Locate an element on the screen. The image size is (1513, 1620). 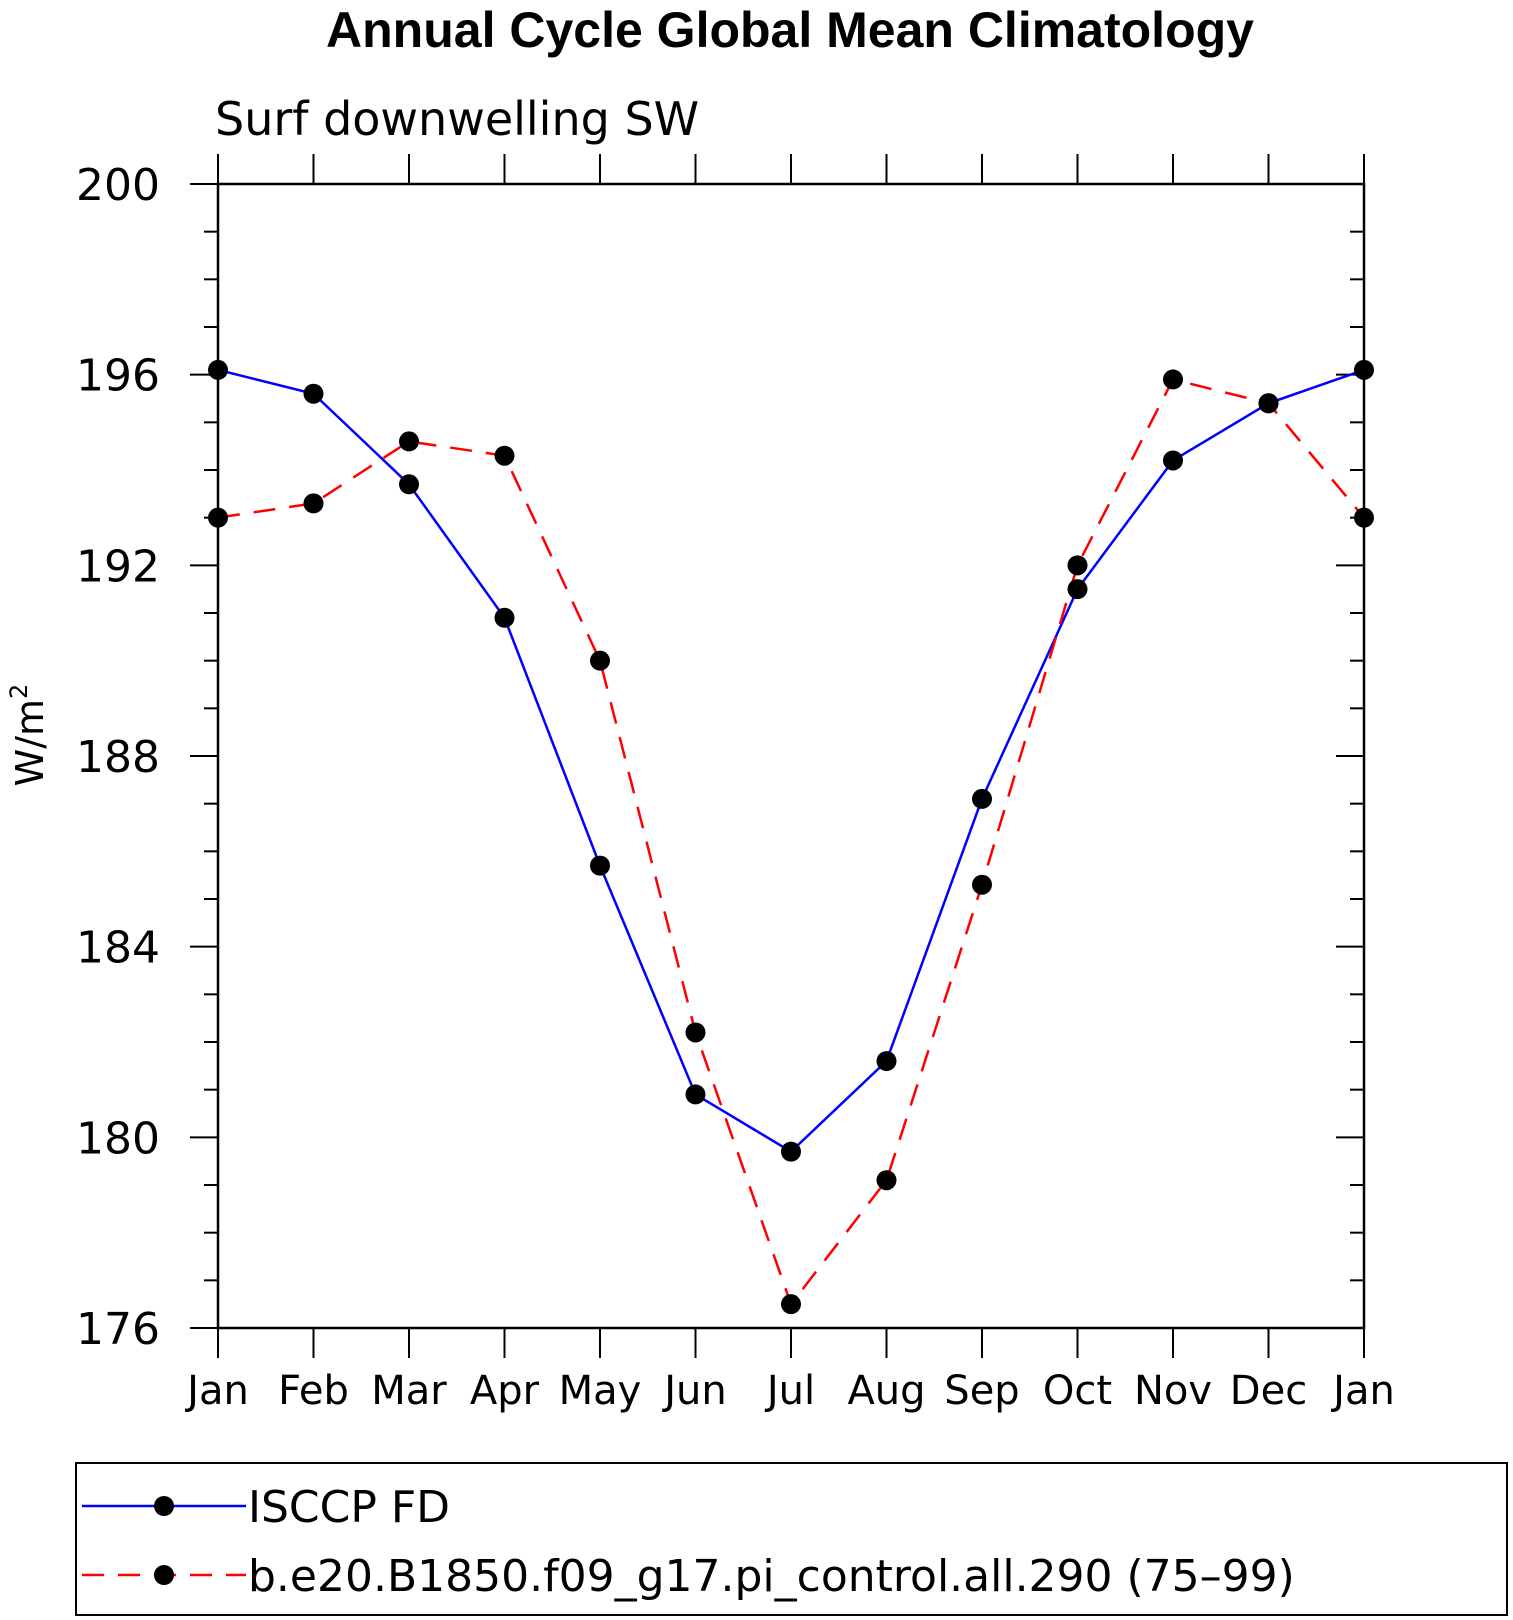
x-tick-label: Feb is located at coordinates (313, 1391).